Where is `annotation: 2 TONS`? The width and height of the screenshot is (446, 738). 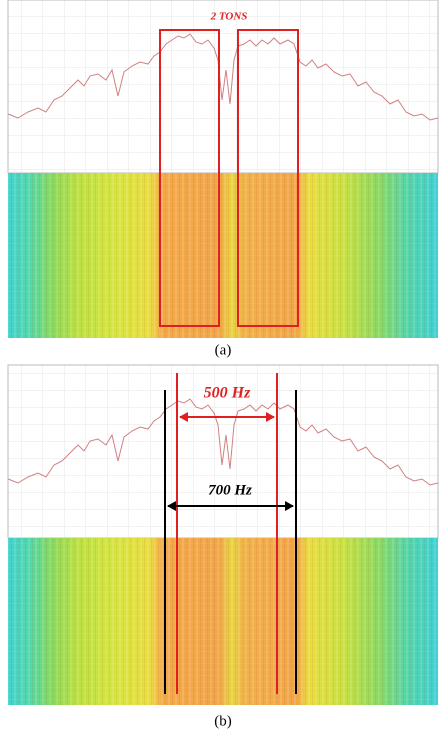
annotation: 2 TONS is located at coordinates (229, 17).